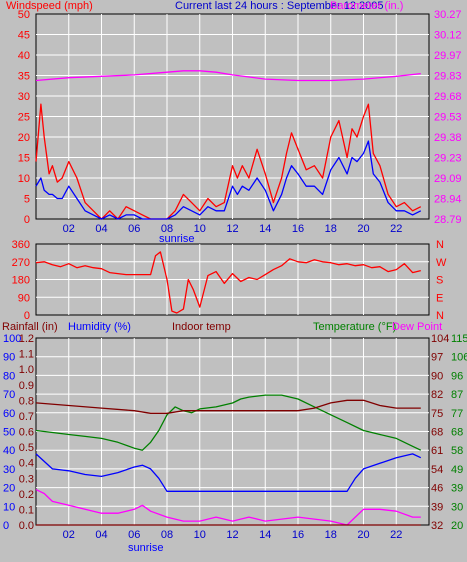 The image size is (467, 562). Describe the element at coordinates (167, 229) in the screenshot. I see `chart1-x-tick: 08` at that location.